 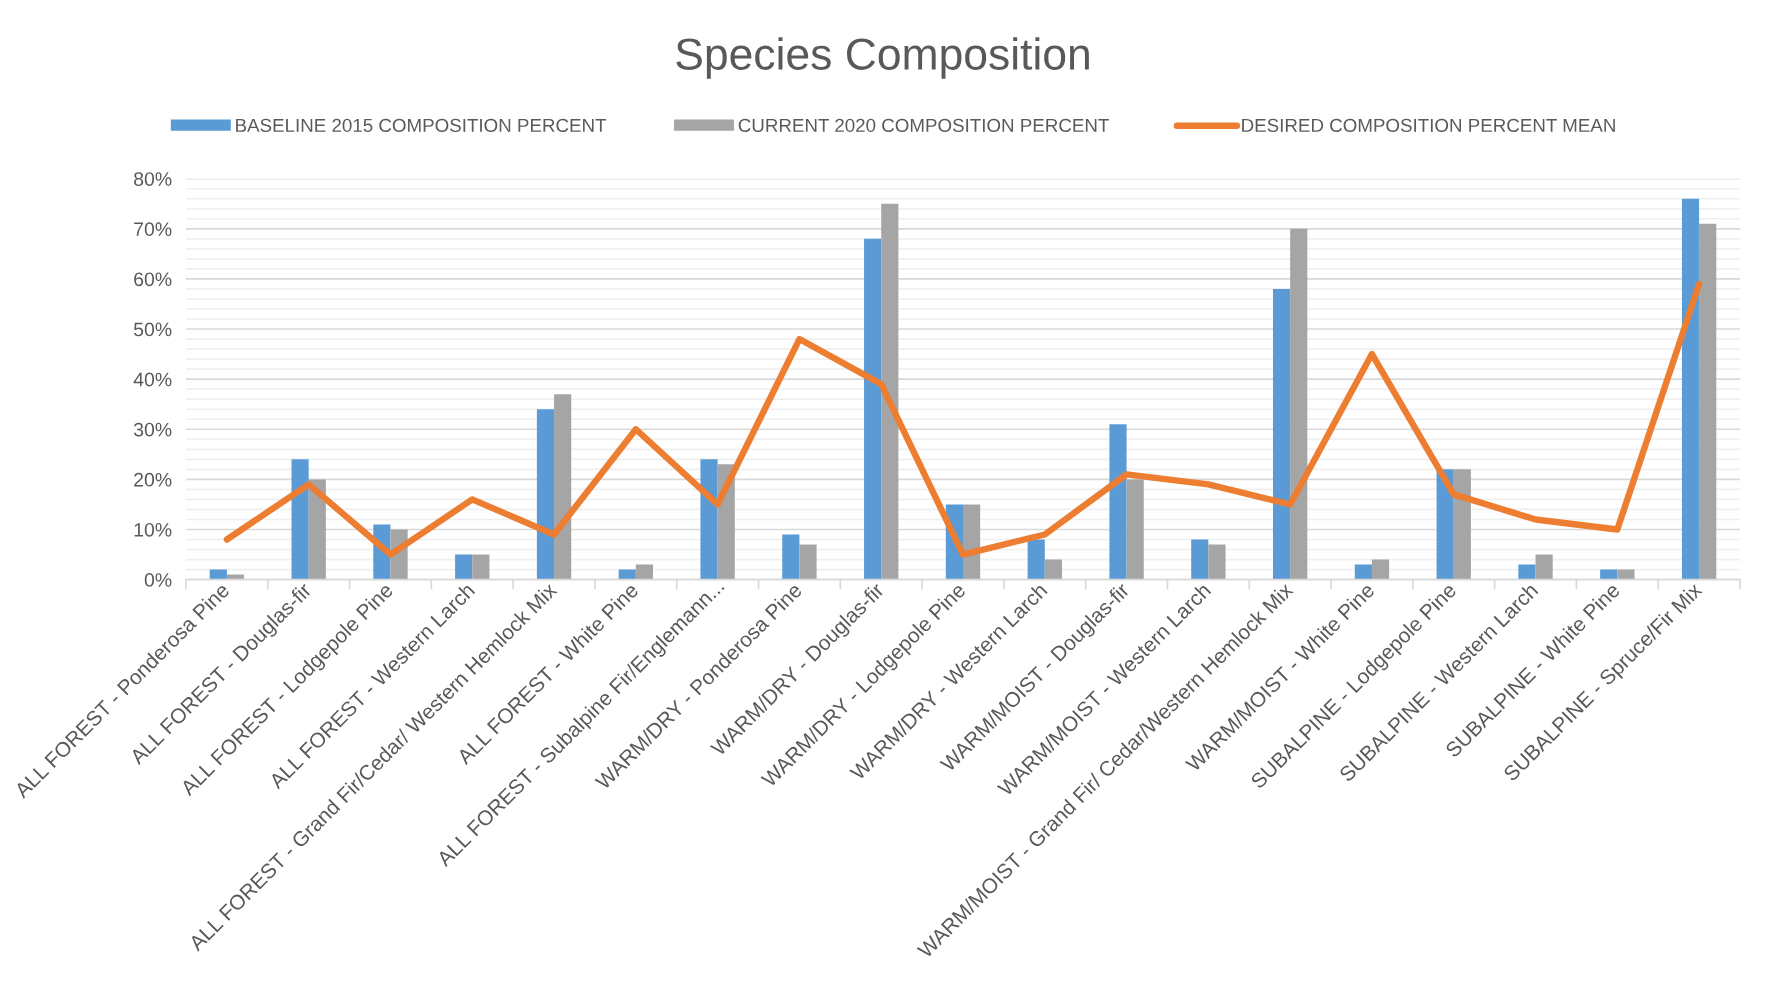 I want to click on y-tick-label: 50%, so click(x=152, y=329).